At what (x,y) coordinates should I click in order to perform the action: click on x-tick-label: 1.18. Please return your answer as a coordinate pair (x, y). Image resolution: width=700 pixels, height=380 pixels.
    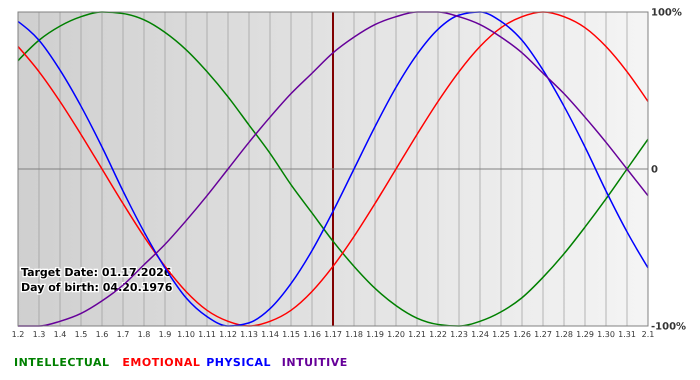
    Looking at the image, I should click on (354, 334).